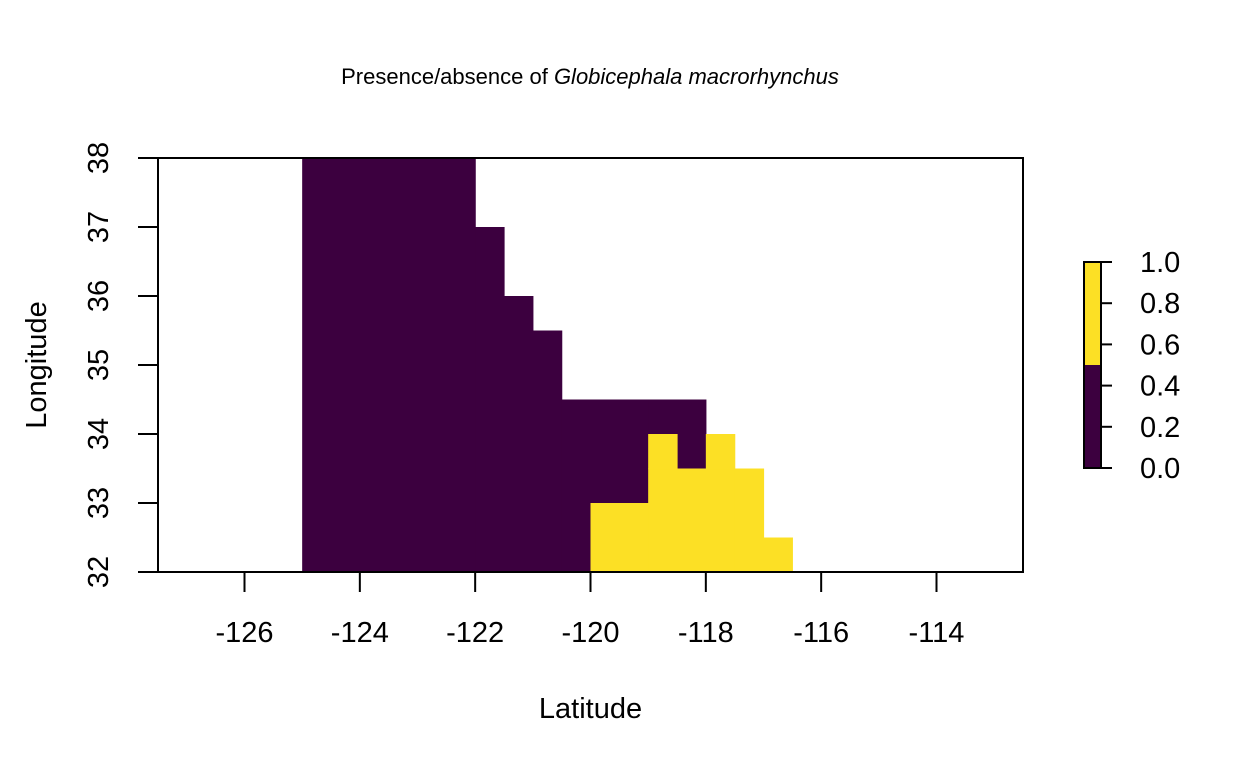 The height and width of the screenshot is (768, 1248). Describe the element at coordinates (37, 364) in the screenshot. I see `y-axis-label: Longitude` at that location.